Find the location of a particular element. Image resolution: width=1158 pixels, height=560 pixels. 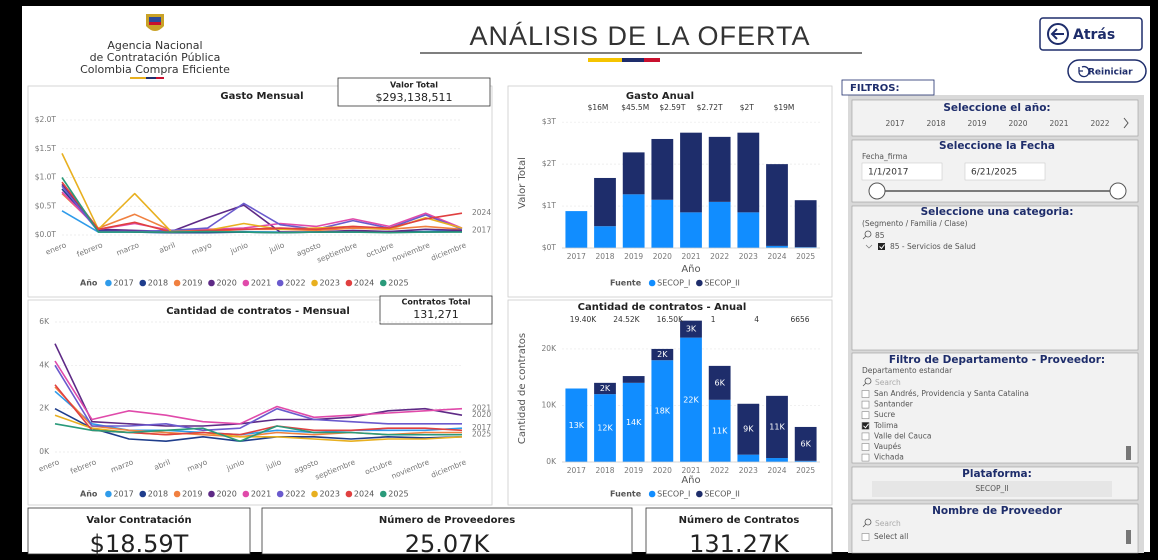

reset-button: Reiniciar is located at coordinates (1107, 71).